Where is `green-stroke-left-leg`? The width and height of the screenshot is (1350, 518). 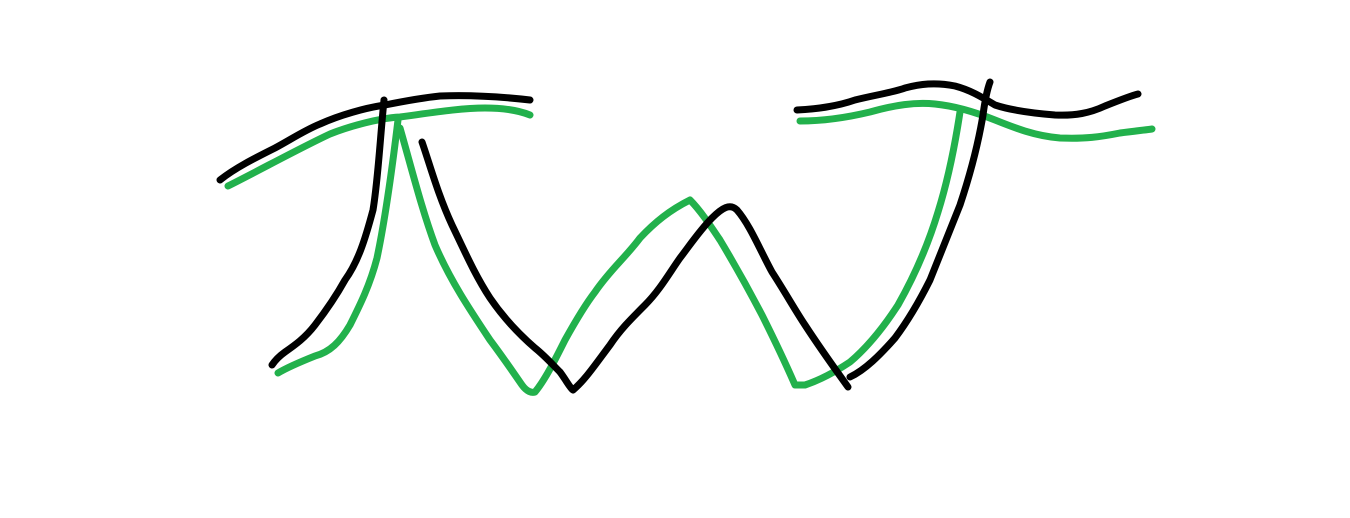
green-stroke-left-leg is located at coordinates (338, 246).